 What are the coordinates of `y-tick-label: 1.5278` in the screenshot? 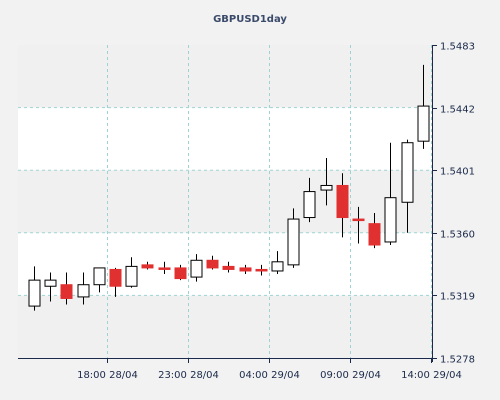 It's located at (457, 360).